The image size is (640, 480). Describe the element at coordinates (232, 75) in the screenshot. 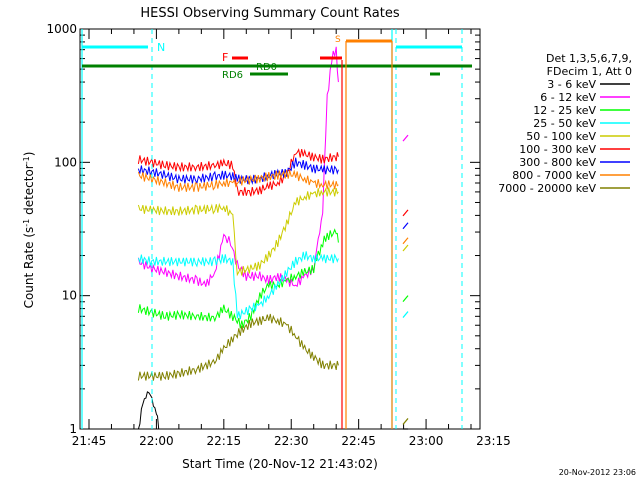

I see `rd6-flag-label: RD6` at that location.